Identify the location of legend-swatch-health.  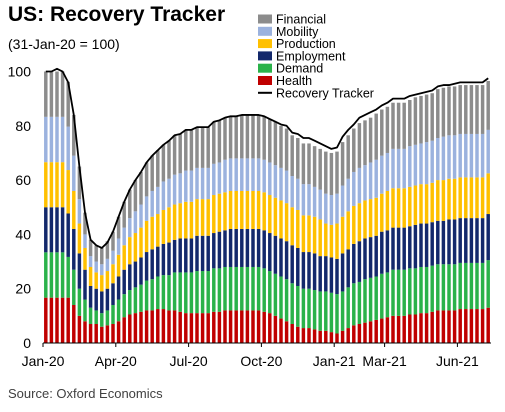
(265, 80).